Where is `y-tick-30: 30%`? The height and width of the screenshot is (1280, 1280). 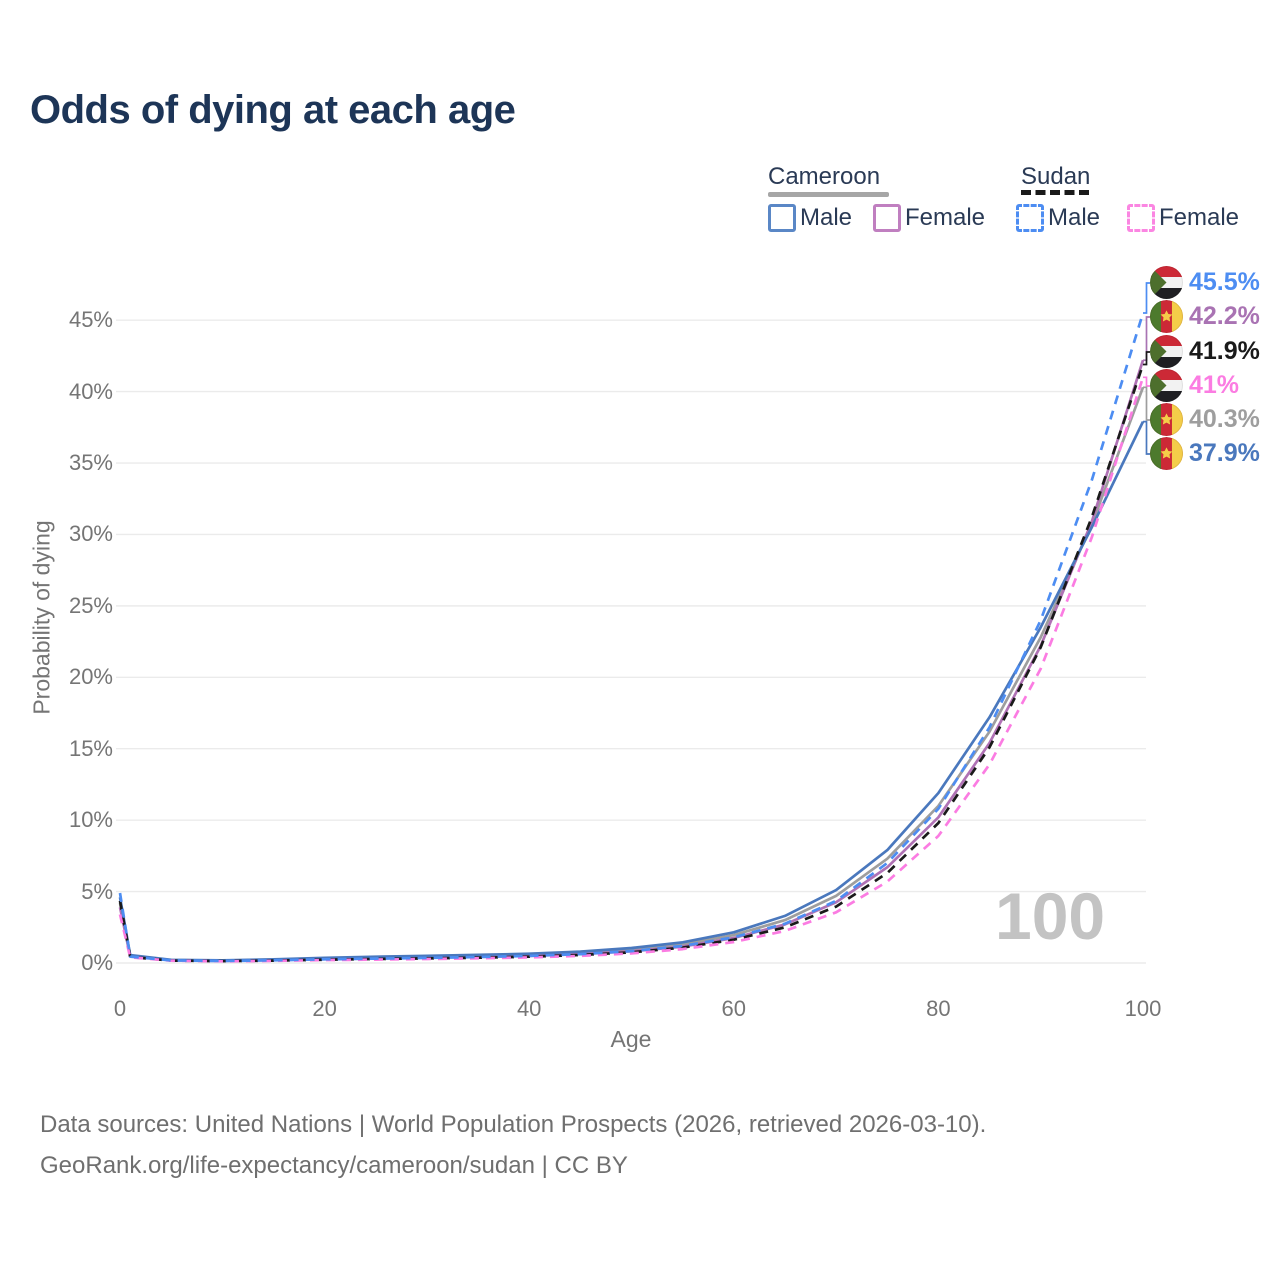
y-tick-30: 30% is located at coordinates (90, 534).